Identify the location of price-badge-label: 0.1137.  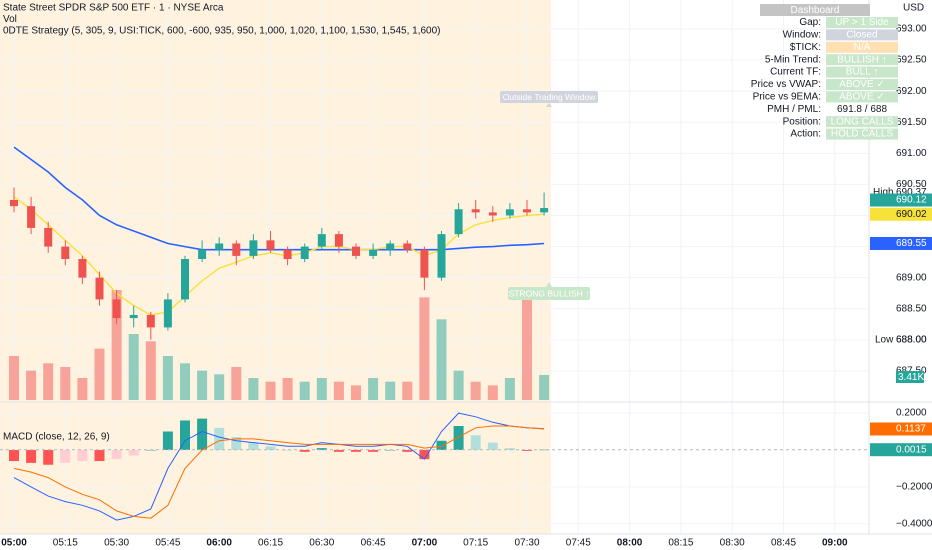
(911, 429).